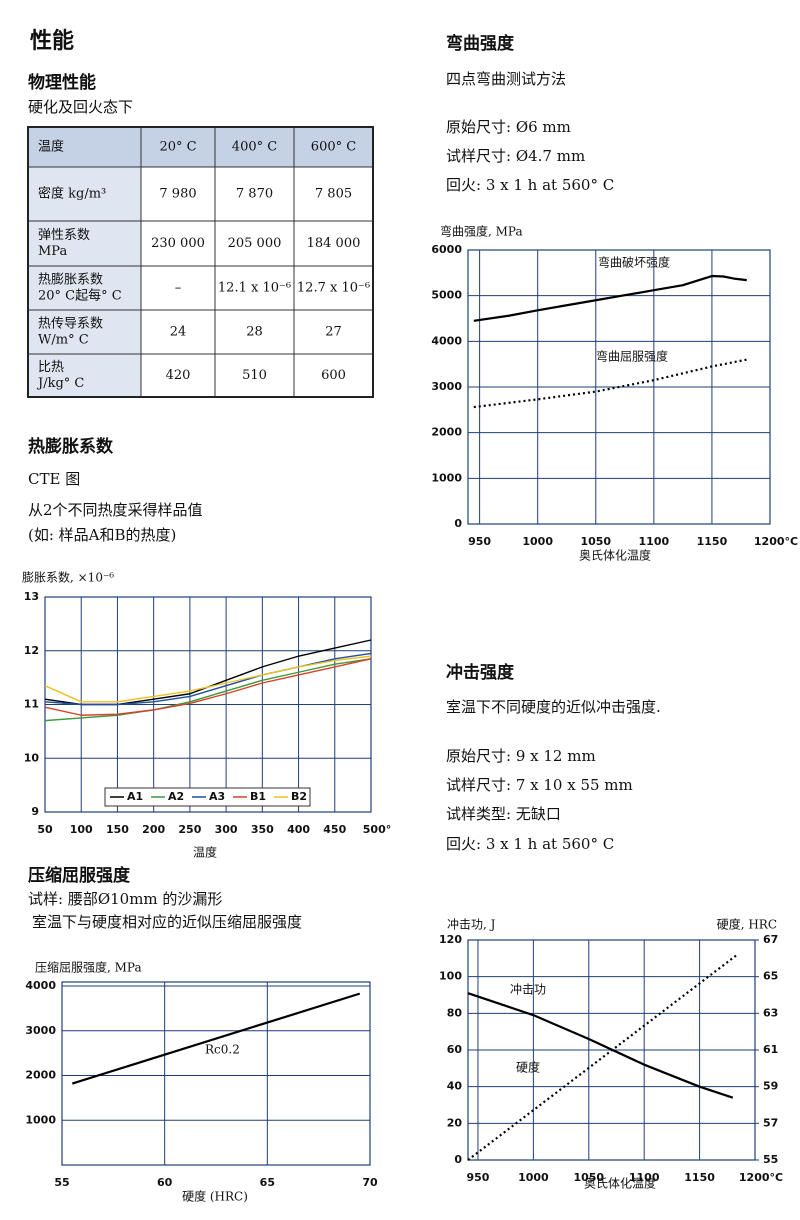  Describe the element at coordinates (45, 829) in the screenshot. I see `x-tick-label: 50` at that location.